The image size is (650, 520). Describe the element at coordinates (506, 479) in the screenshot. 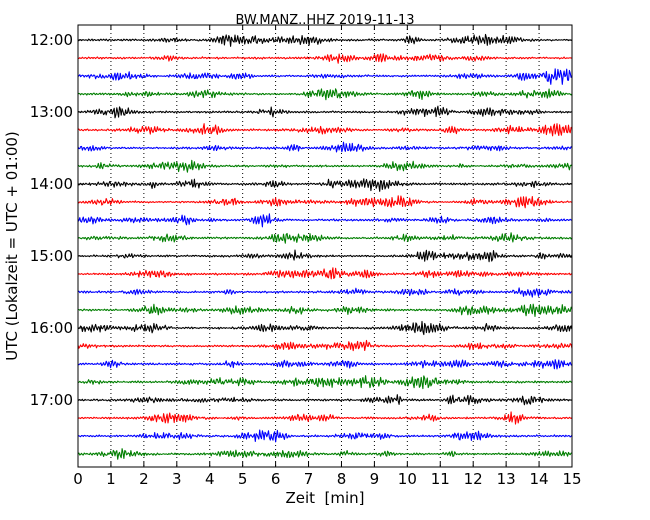

I see `x-tick-label: 13` at that location.